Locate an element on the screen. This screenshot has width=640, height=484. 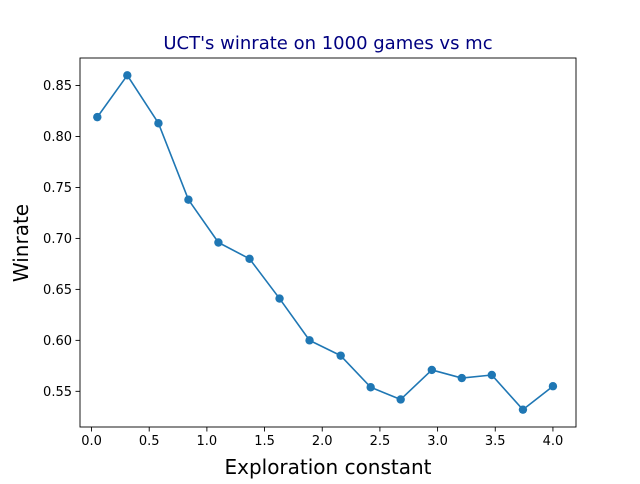
y-tick-label: 0.55 is located at coordinates (57, 392).